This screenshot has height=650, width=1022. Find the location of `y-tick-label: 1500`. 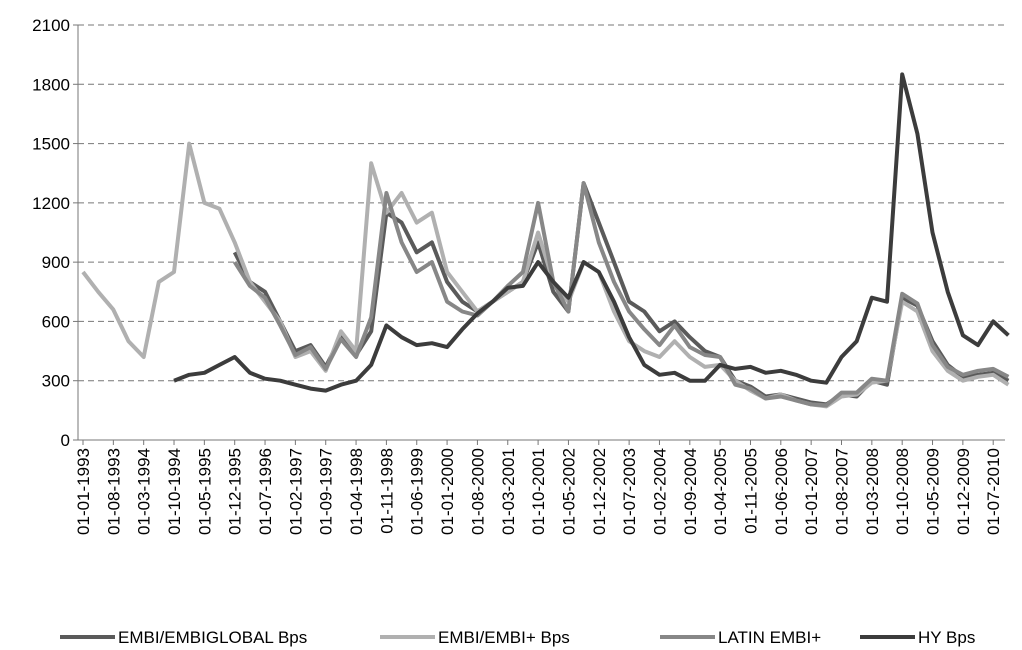

y-tick-label: 1500 is located at coordinates (51, 144).